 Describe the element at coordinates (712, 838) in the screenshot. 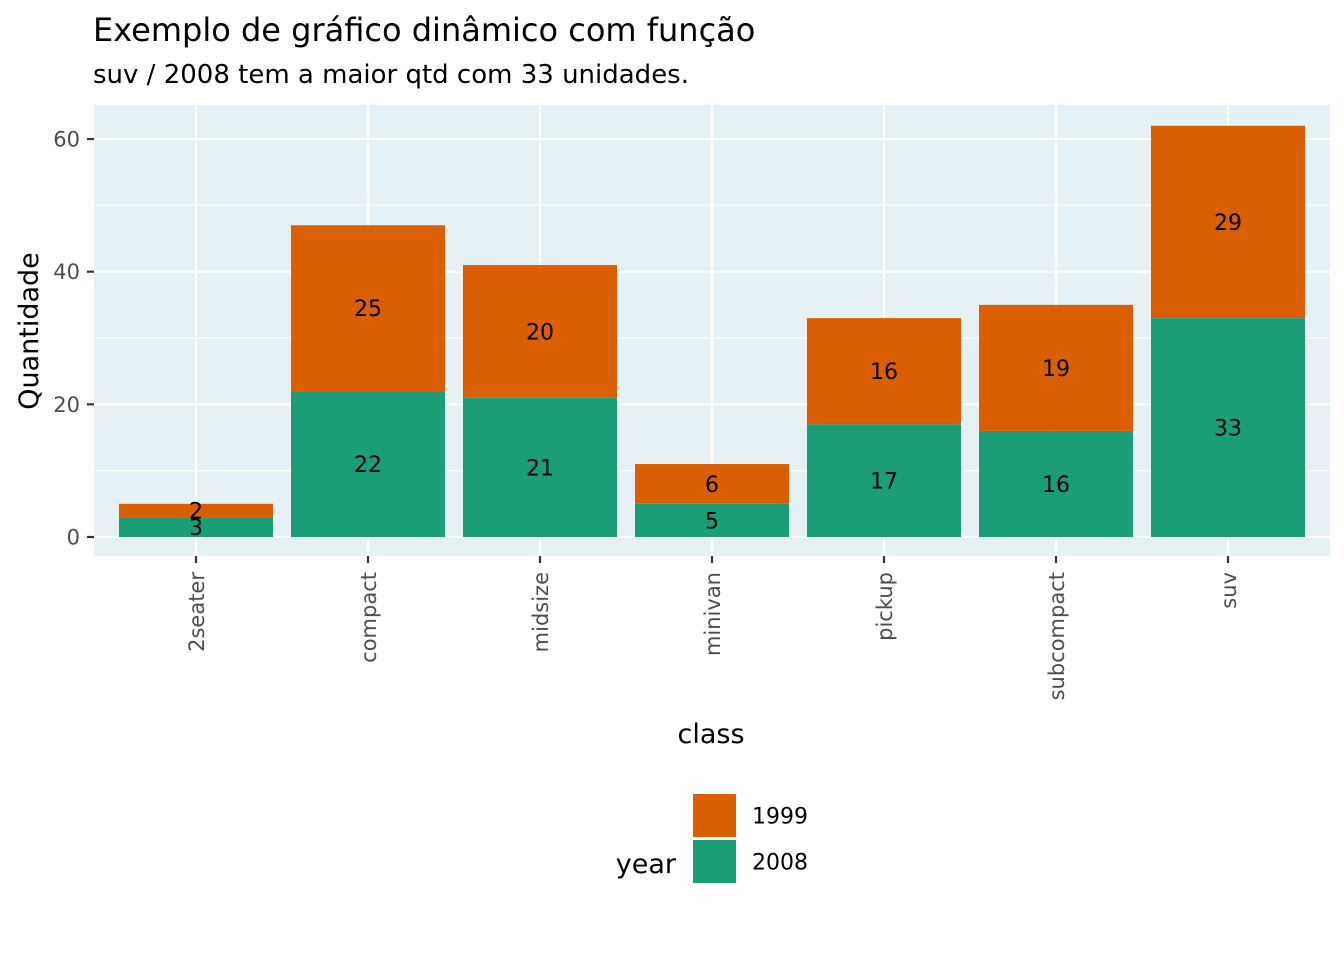

I see `legend: year 1999 2008` at that location.